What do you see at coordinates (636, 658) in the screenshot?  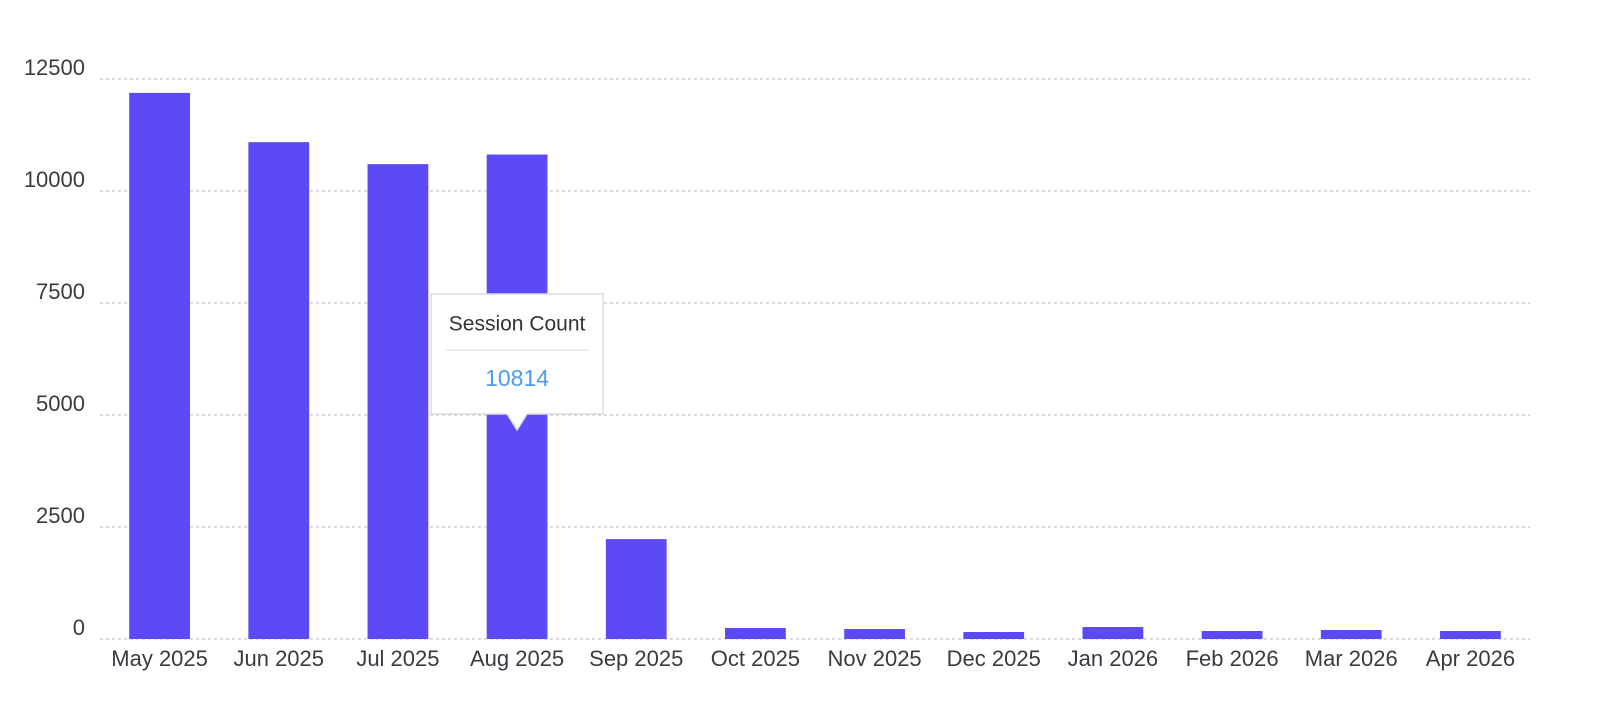 I see `x-tick-label: Sep 2025` at bounding box center [636, 658].